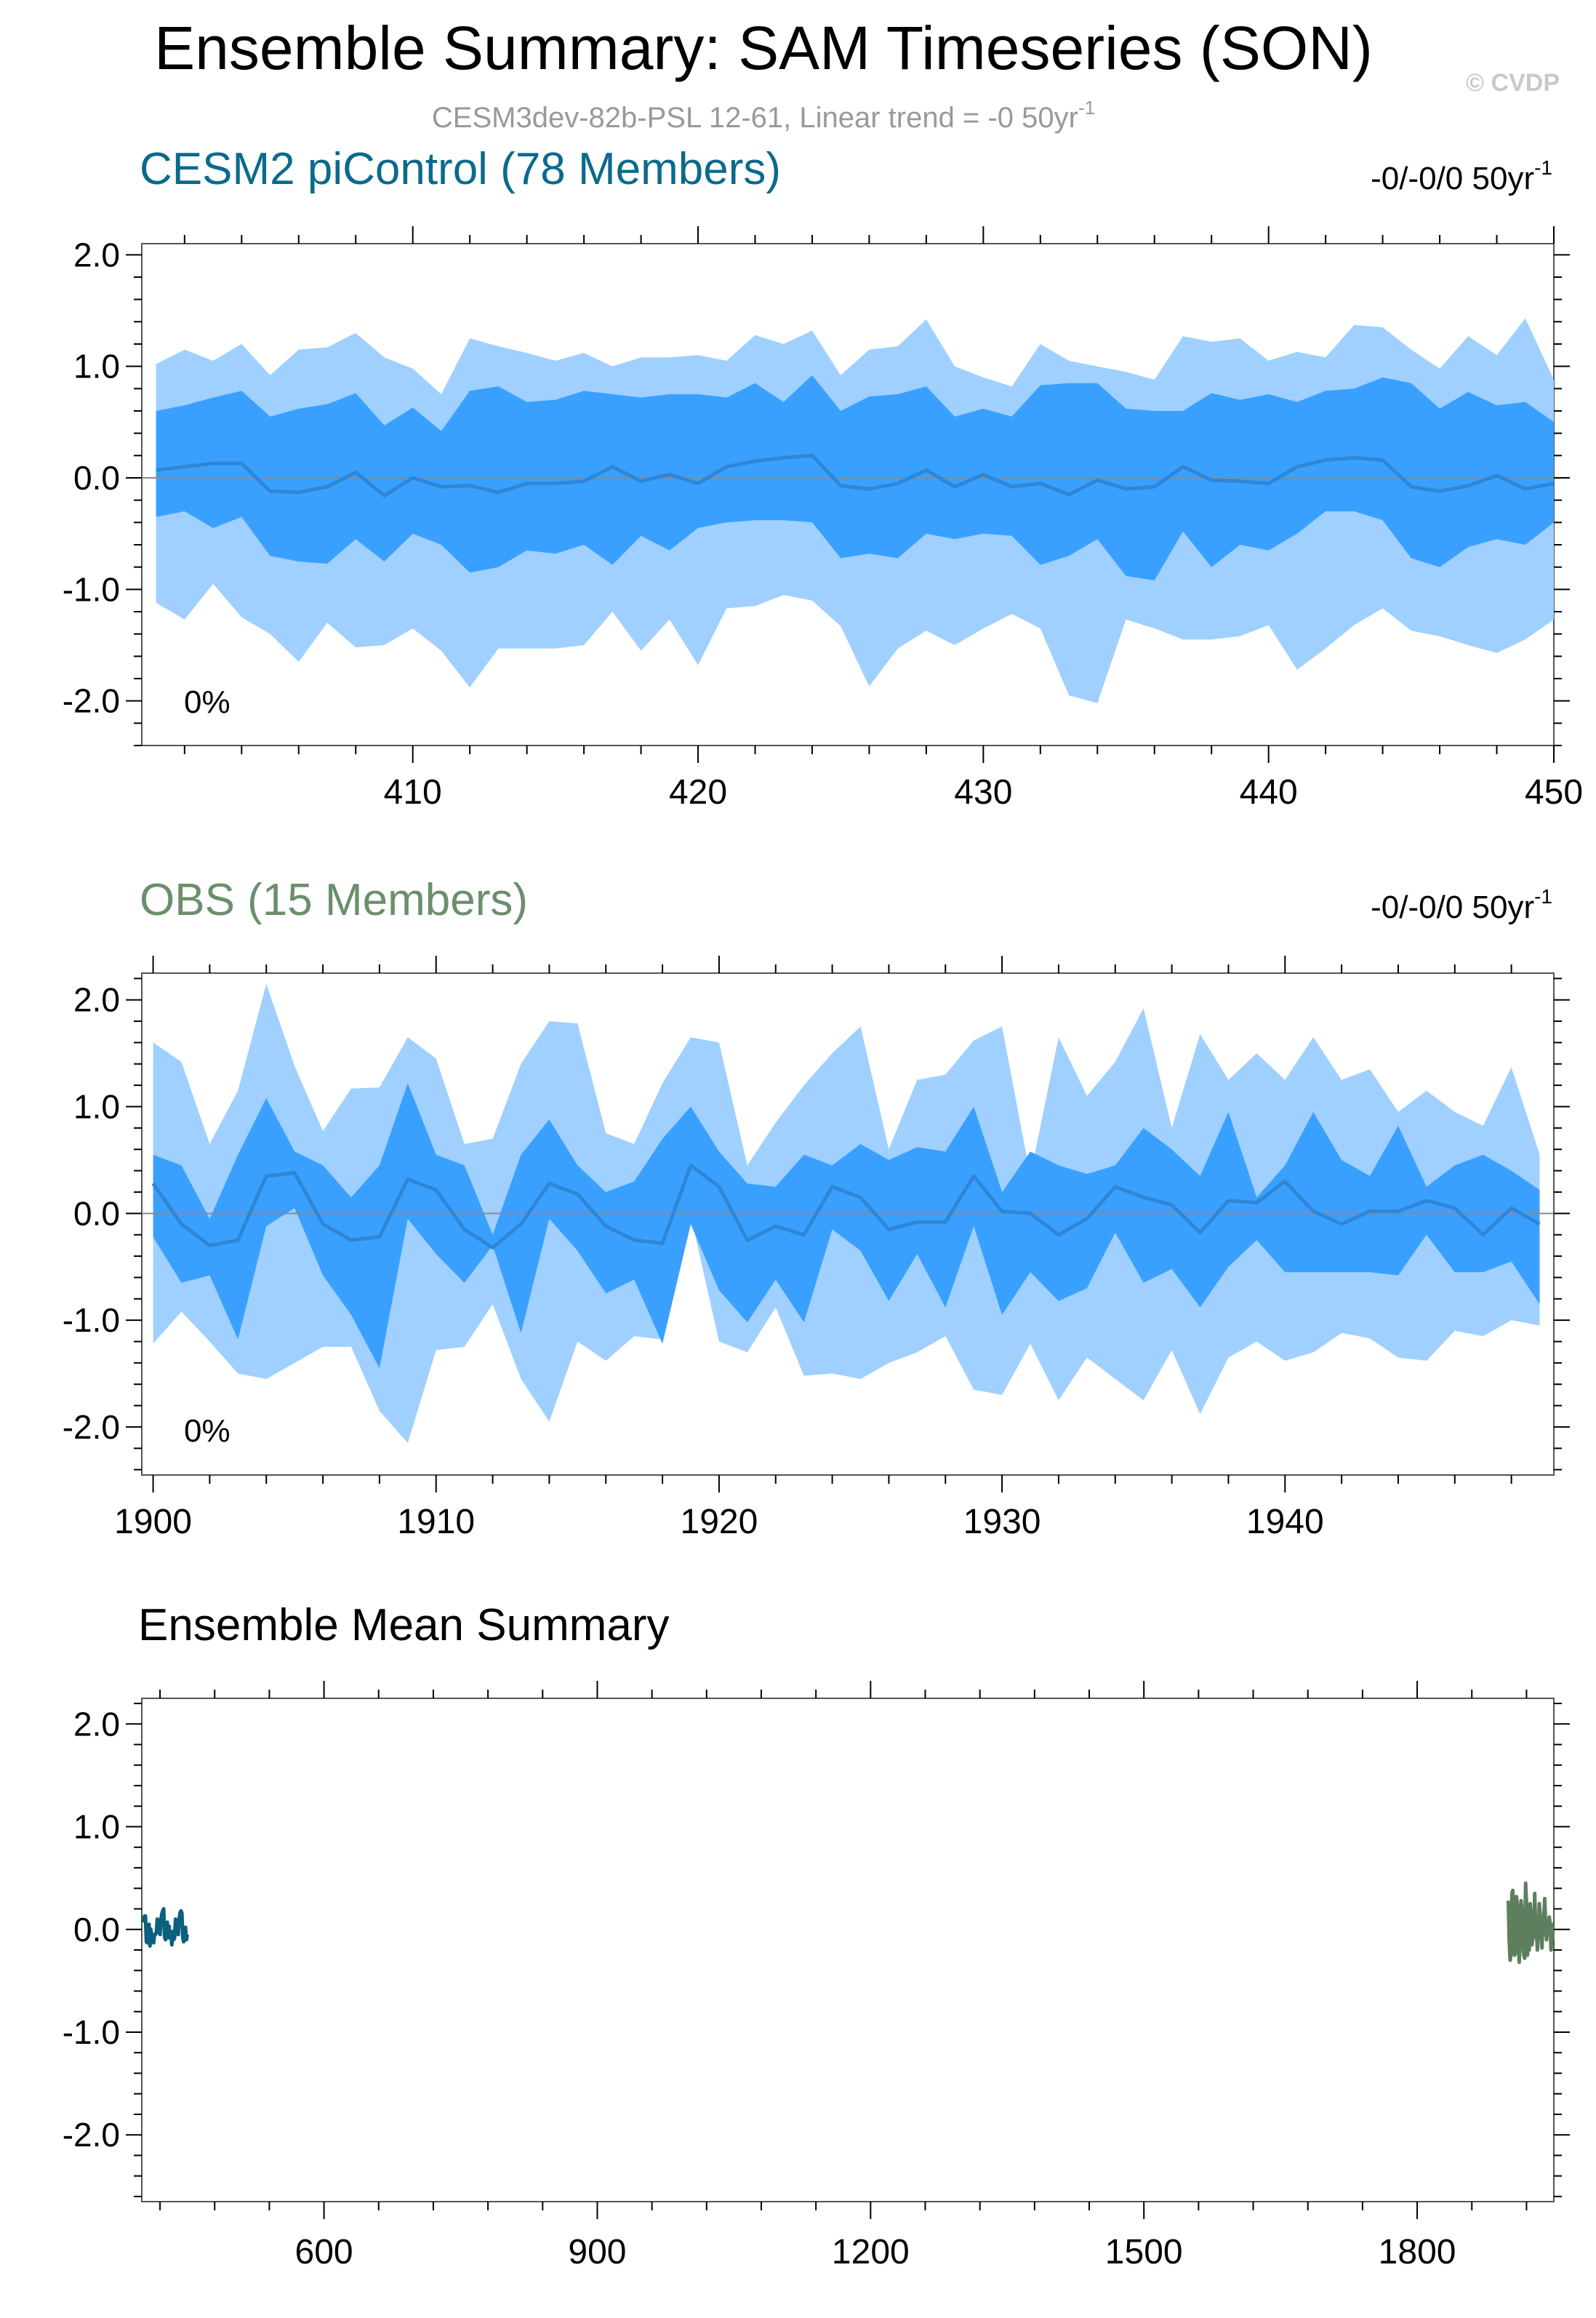 The width and height of the screenshot is (1596, 2318). I want to click on ensemble-mean-ytick-label: -2.0, so click(92, 2135).